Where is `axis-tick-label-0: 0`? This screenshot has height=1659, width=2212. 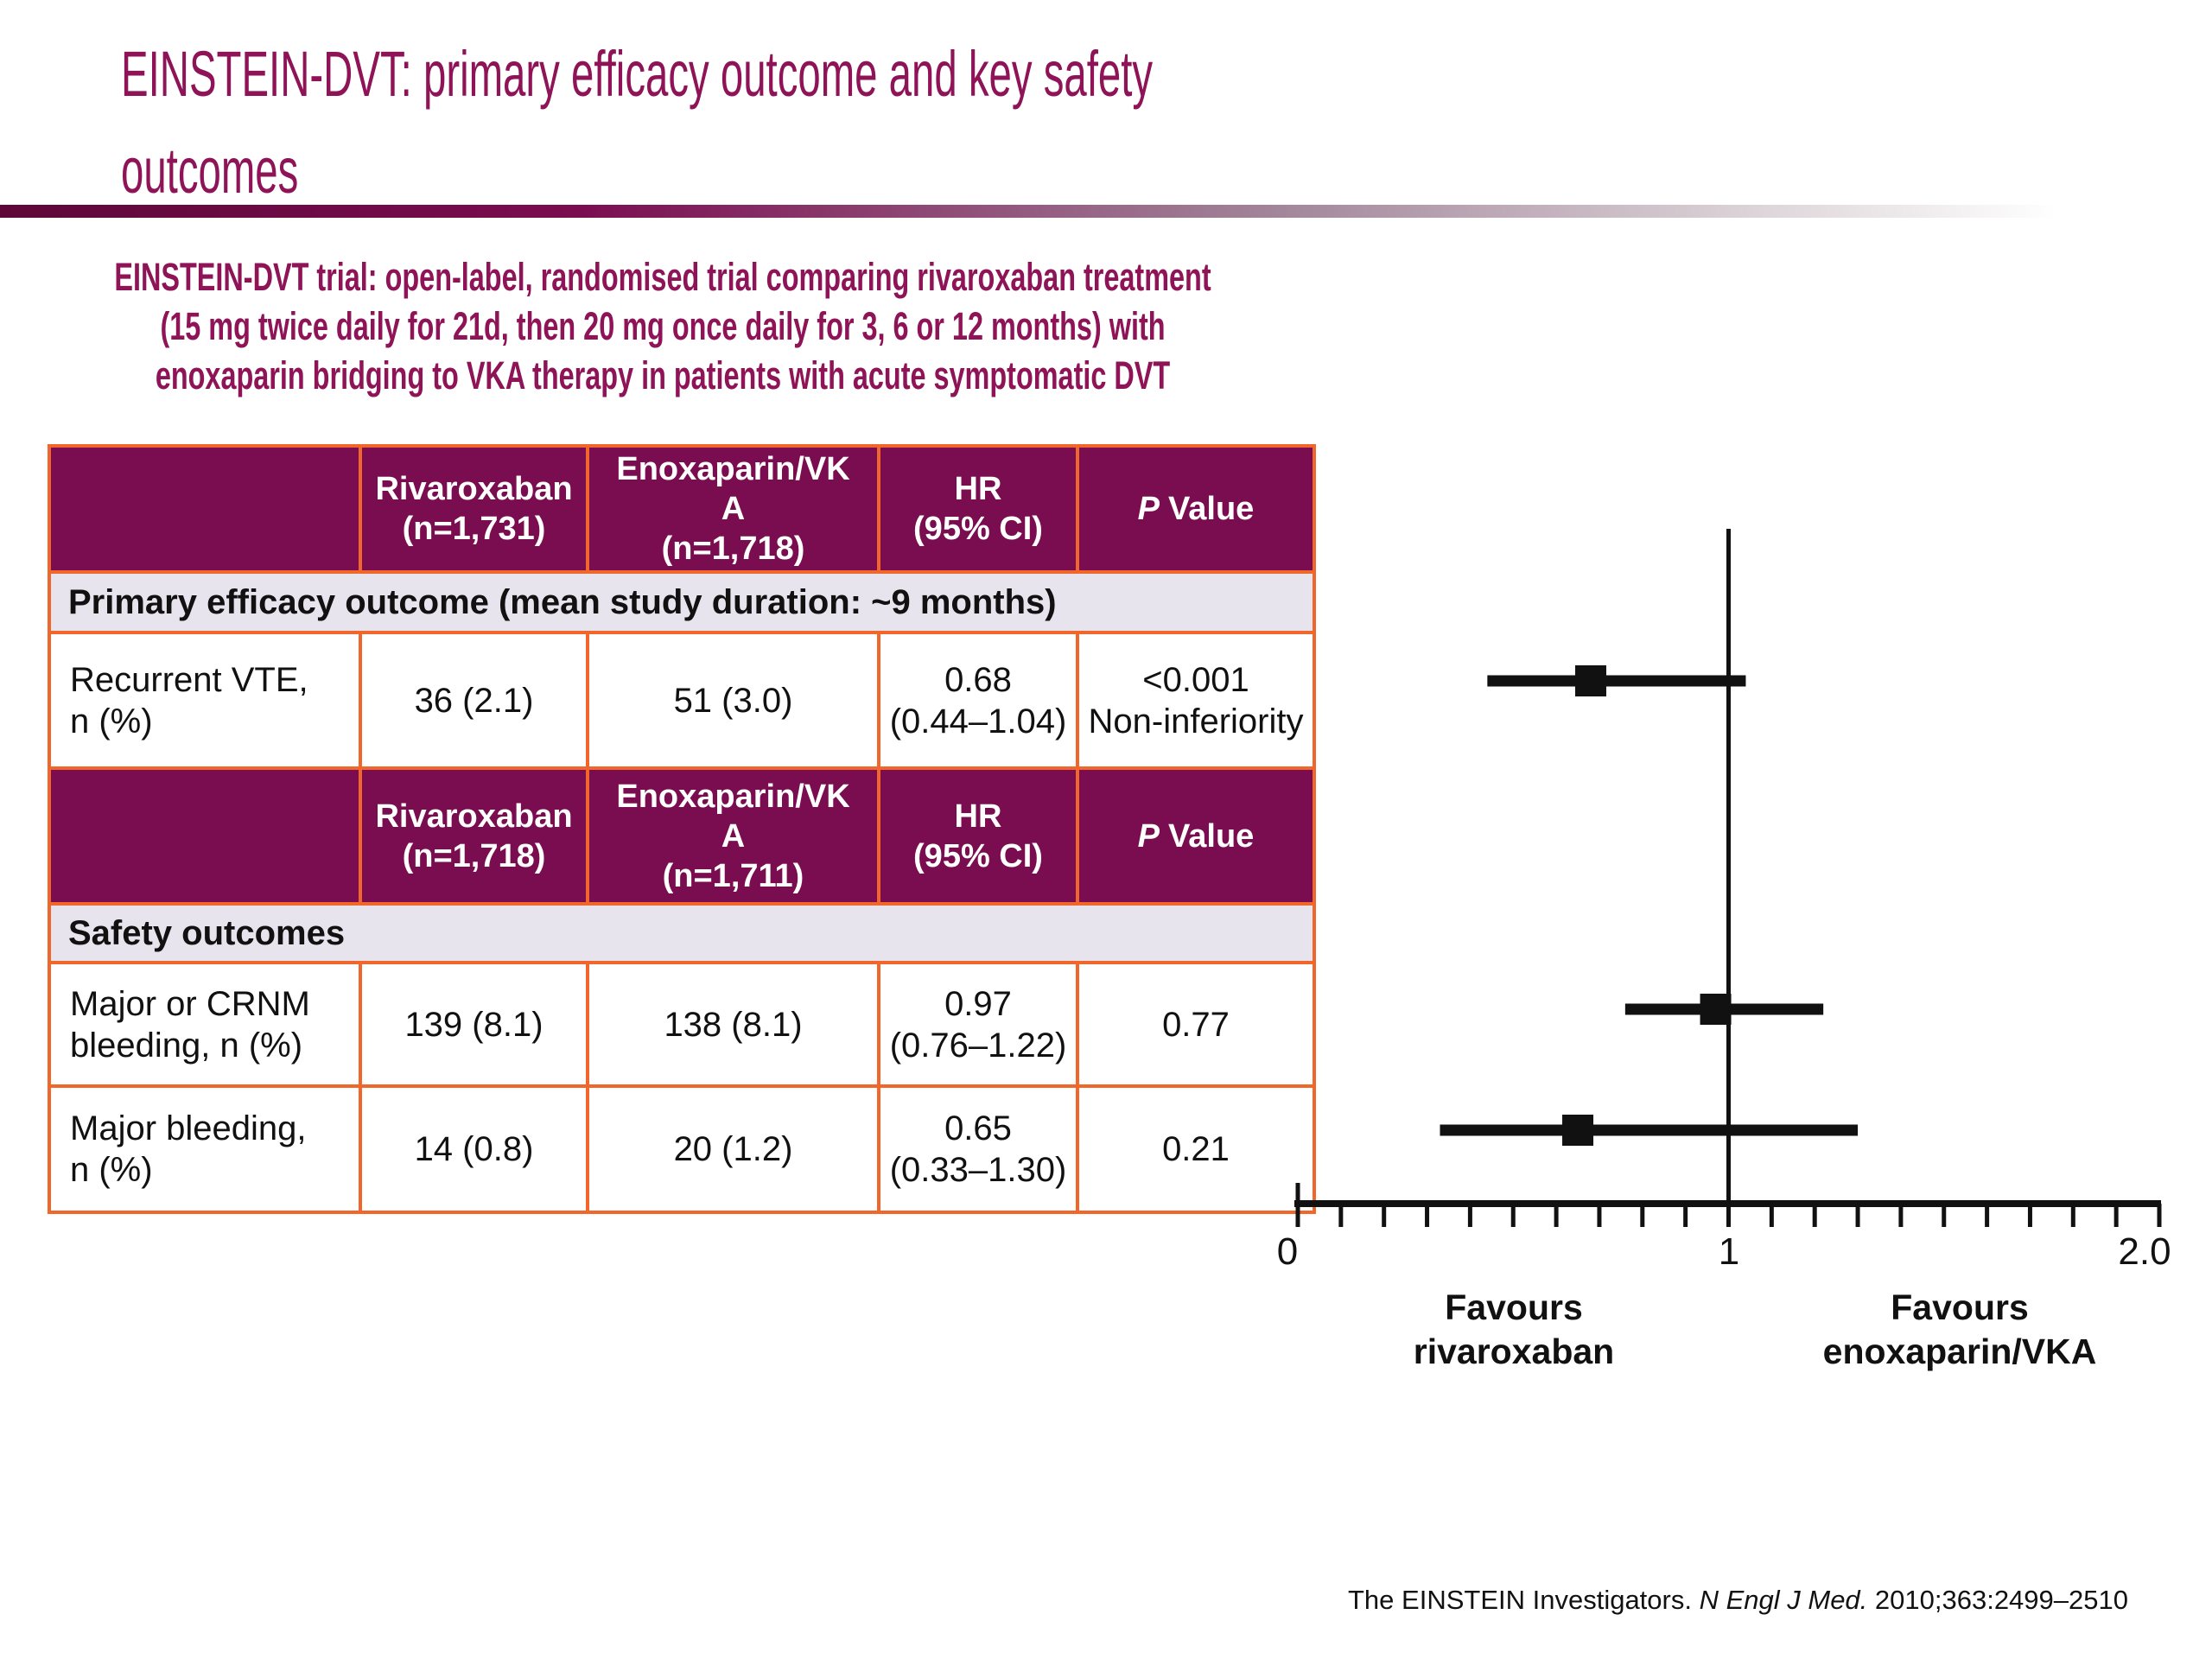 axis-tick-label-0: 0 is located at coordinates (1287, 1251).